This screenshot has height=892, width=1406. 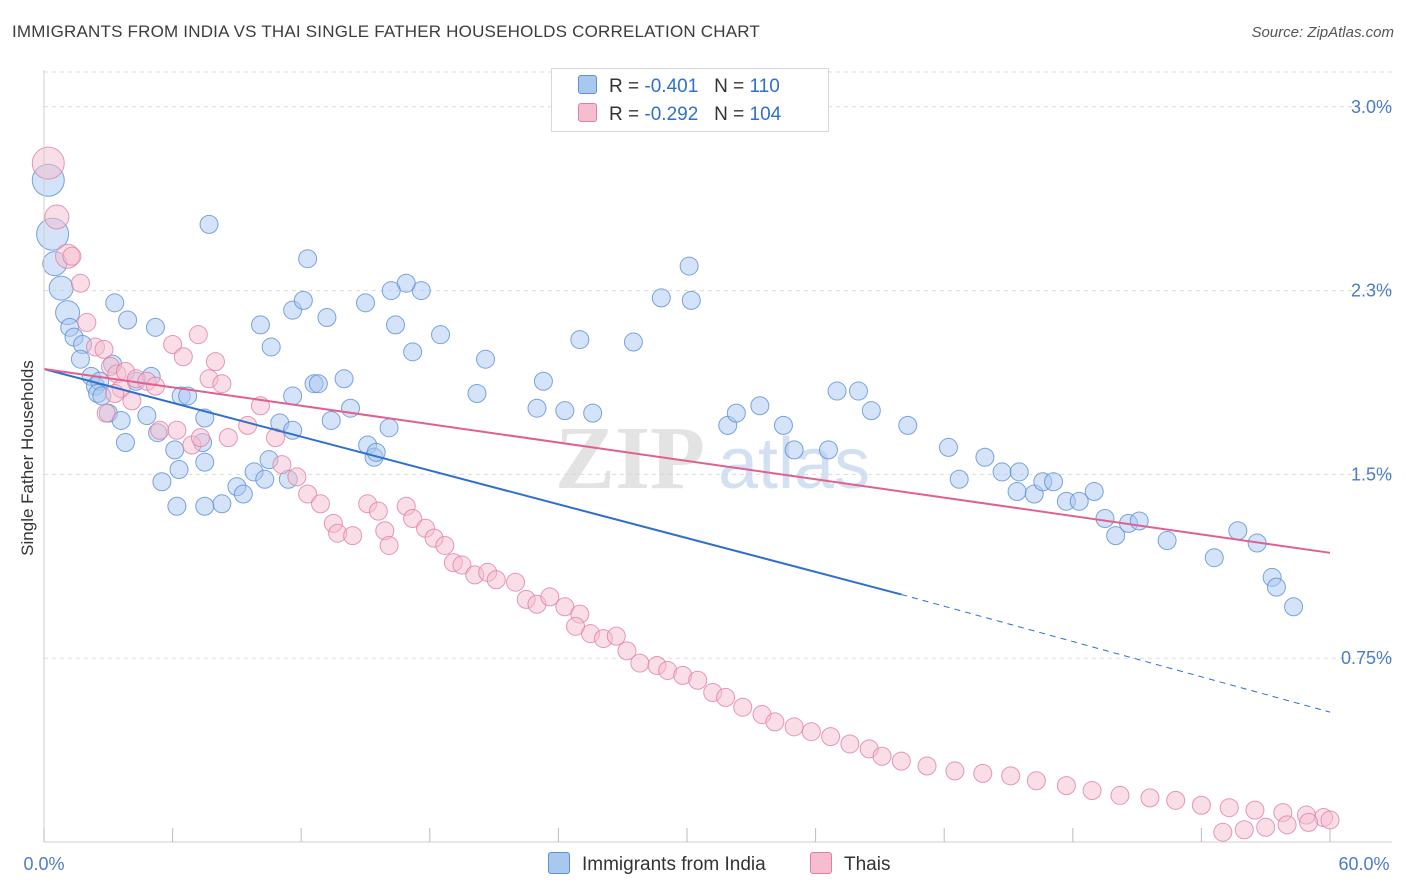 What do you see at coordinates (1322, 32) in the screenshot?
I see `chart-source: Source: ZipAtlas.com` at bounding box center [1322, 32].